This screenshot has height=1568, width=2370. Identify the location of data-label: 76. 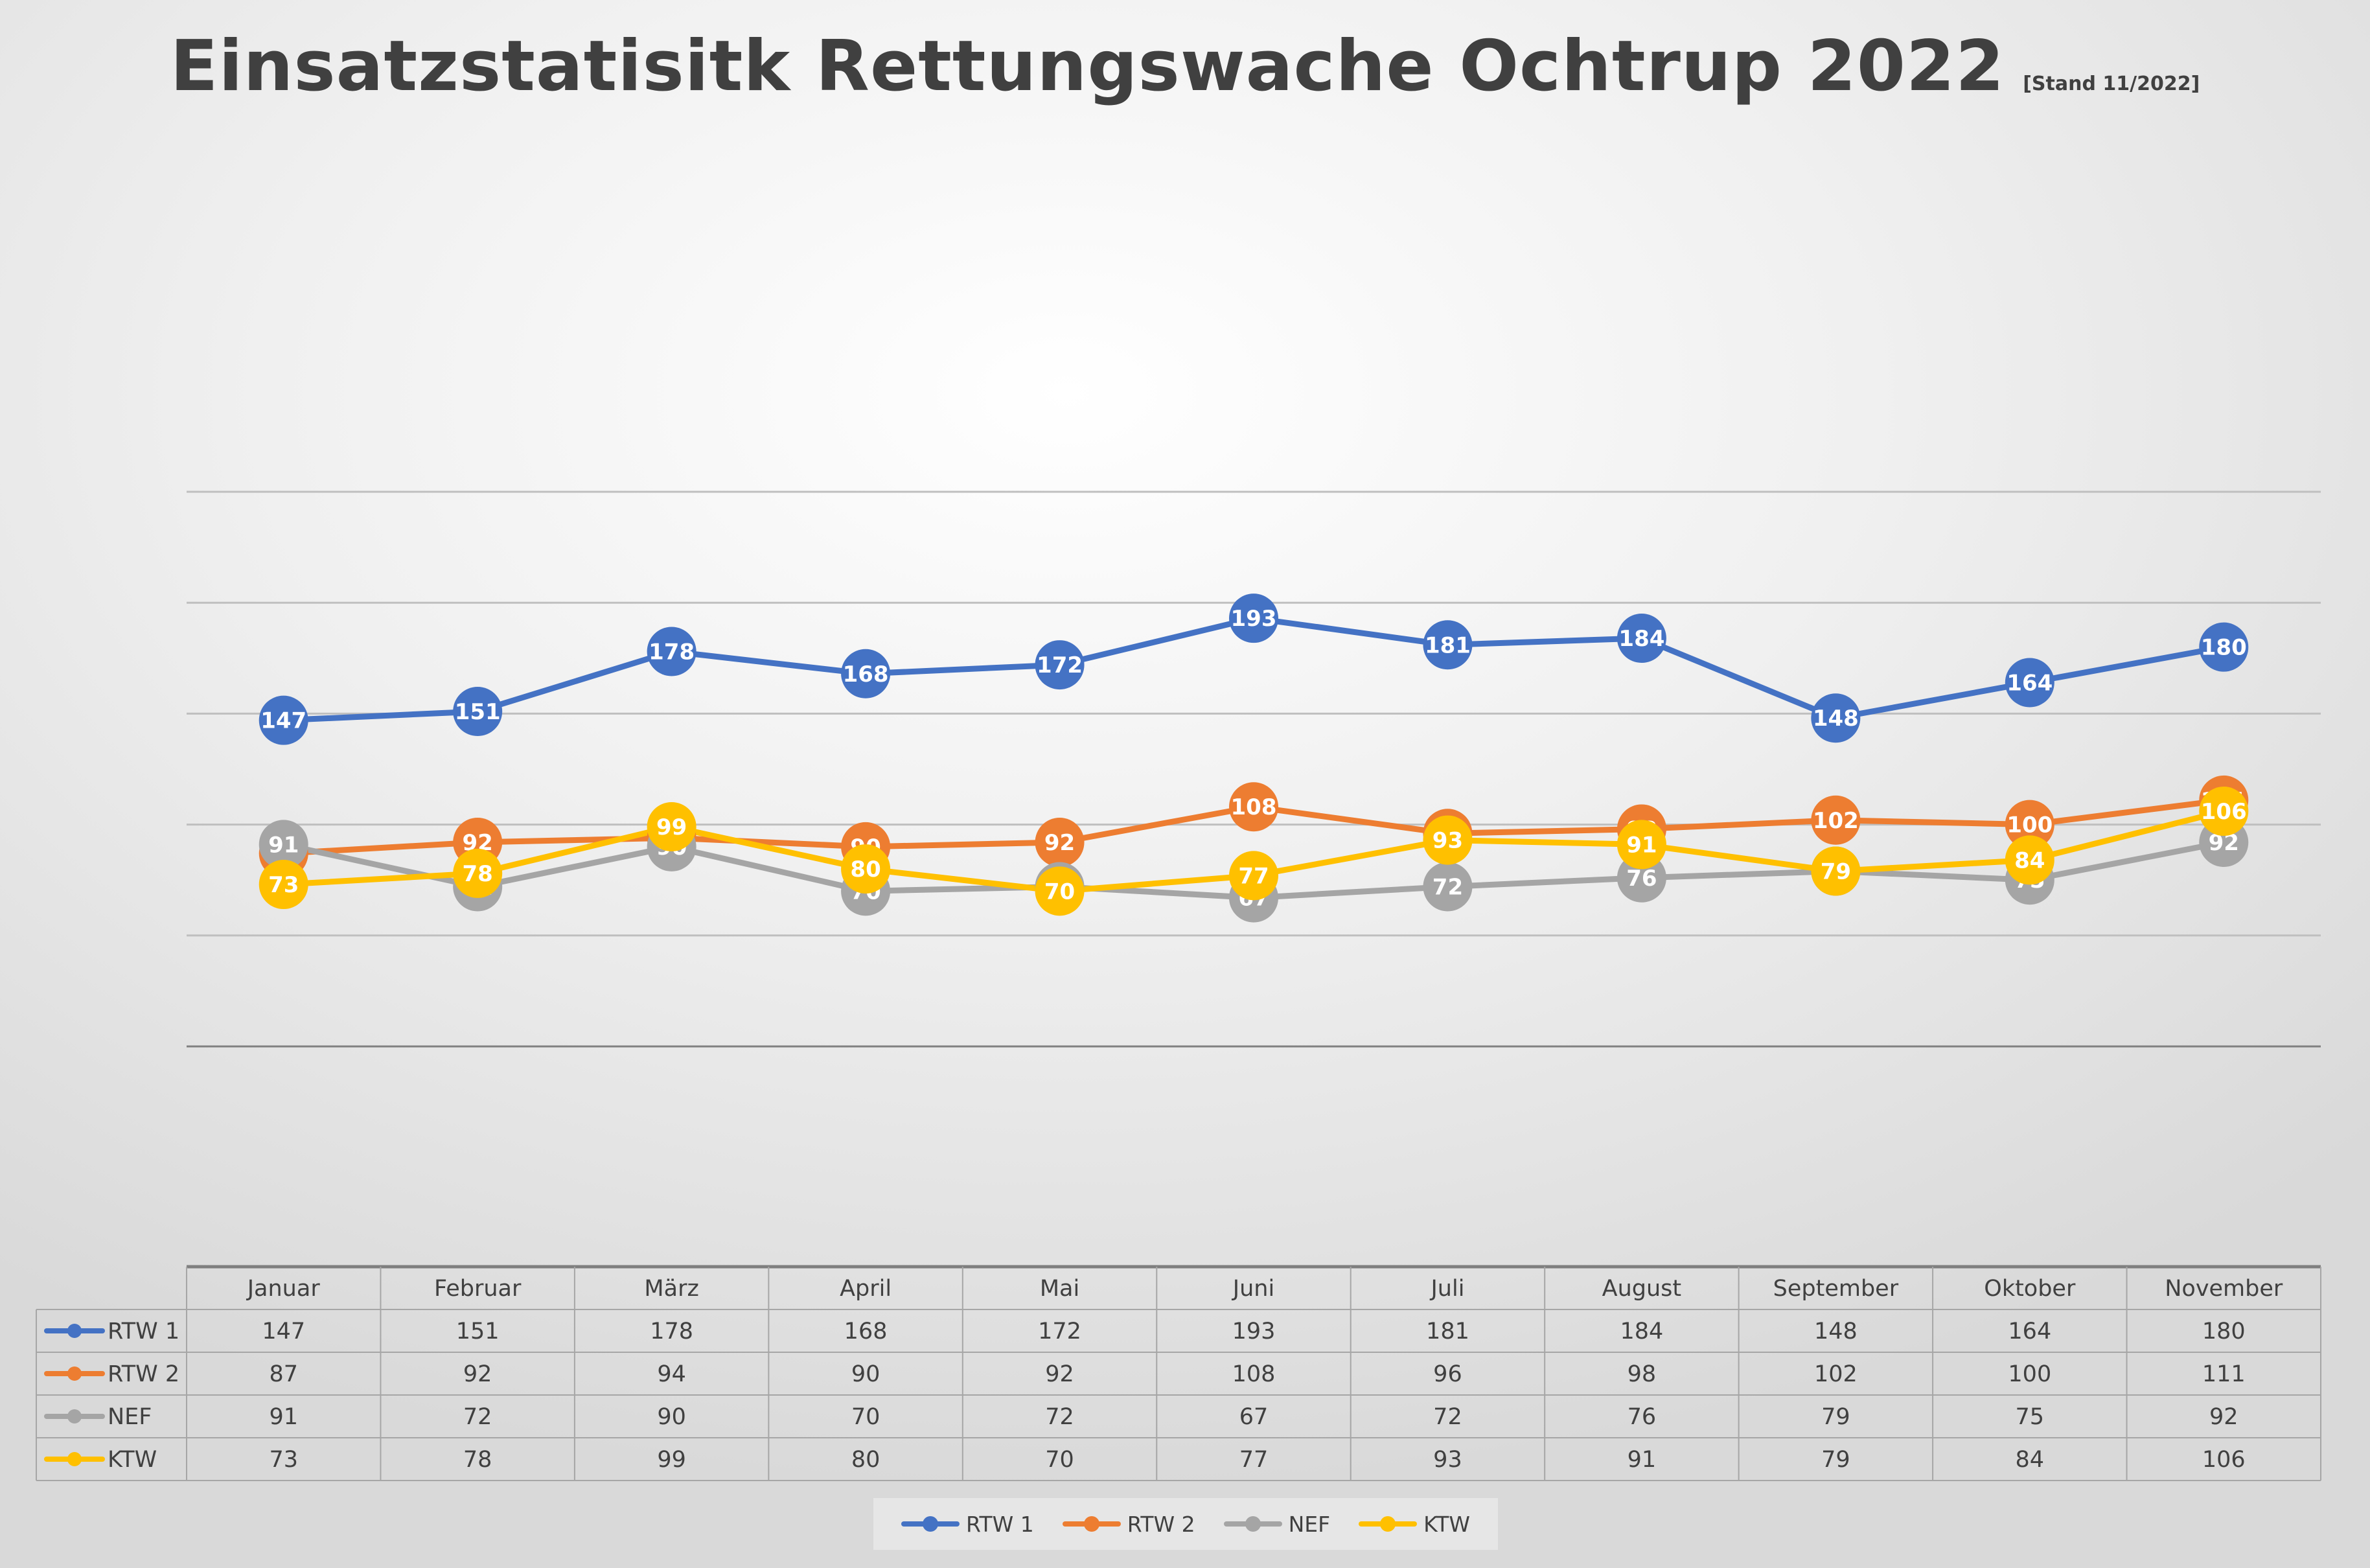
(1641, 879).